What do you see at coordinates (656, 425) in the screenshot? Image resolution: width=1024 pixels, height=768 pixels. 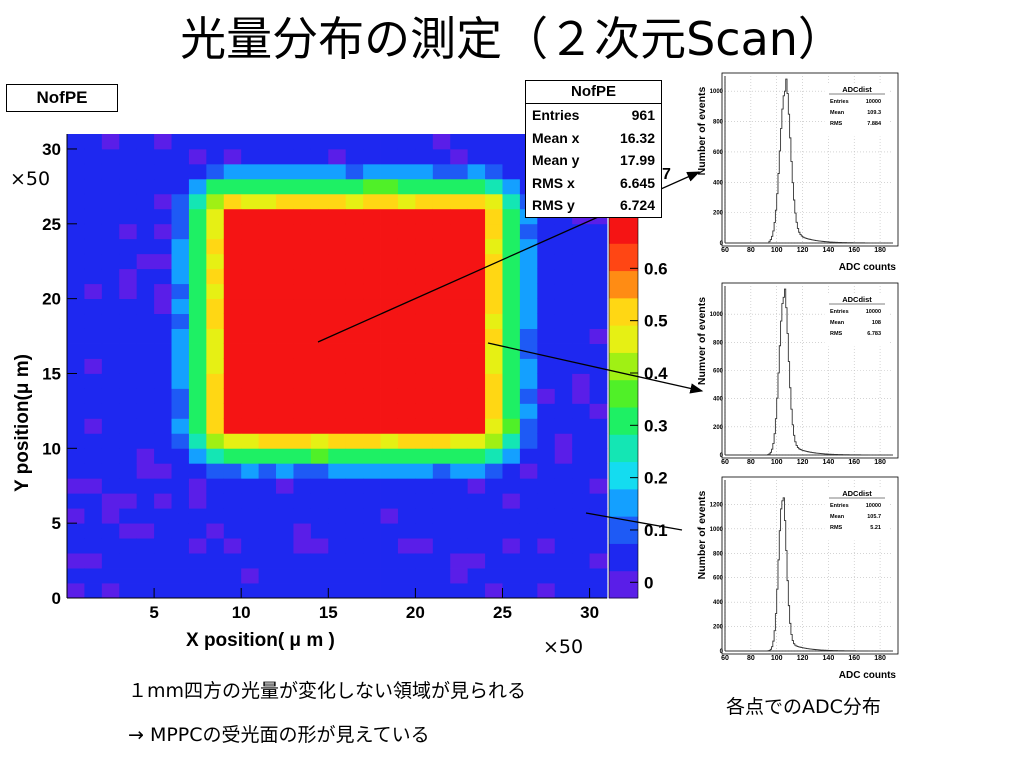 I see `color-scale-tick-label: 0.3` at bounding box center [656, 425].